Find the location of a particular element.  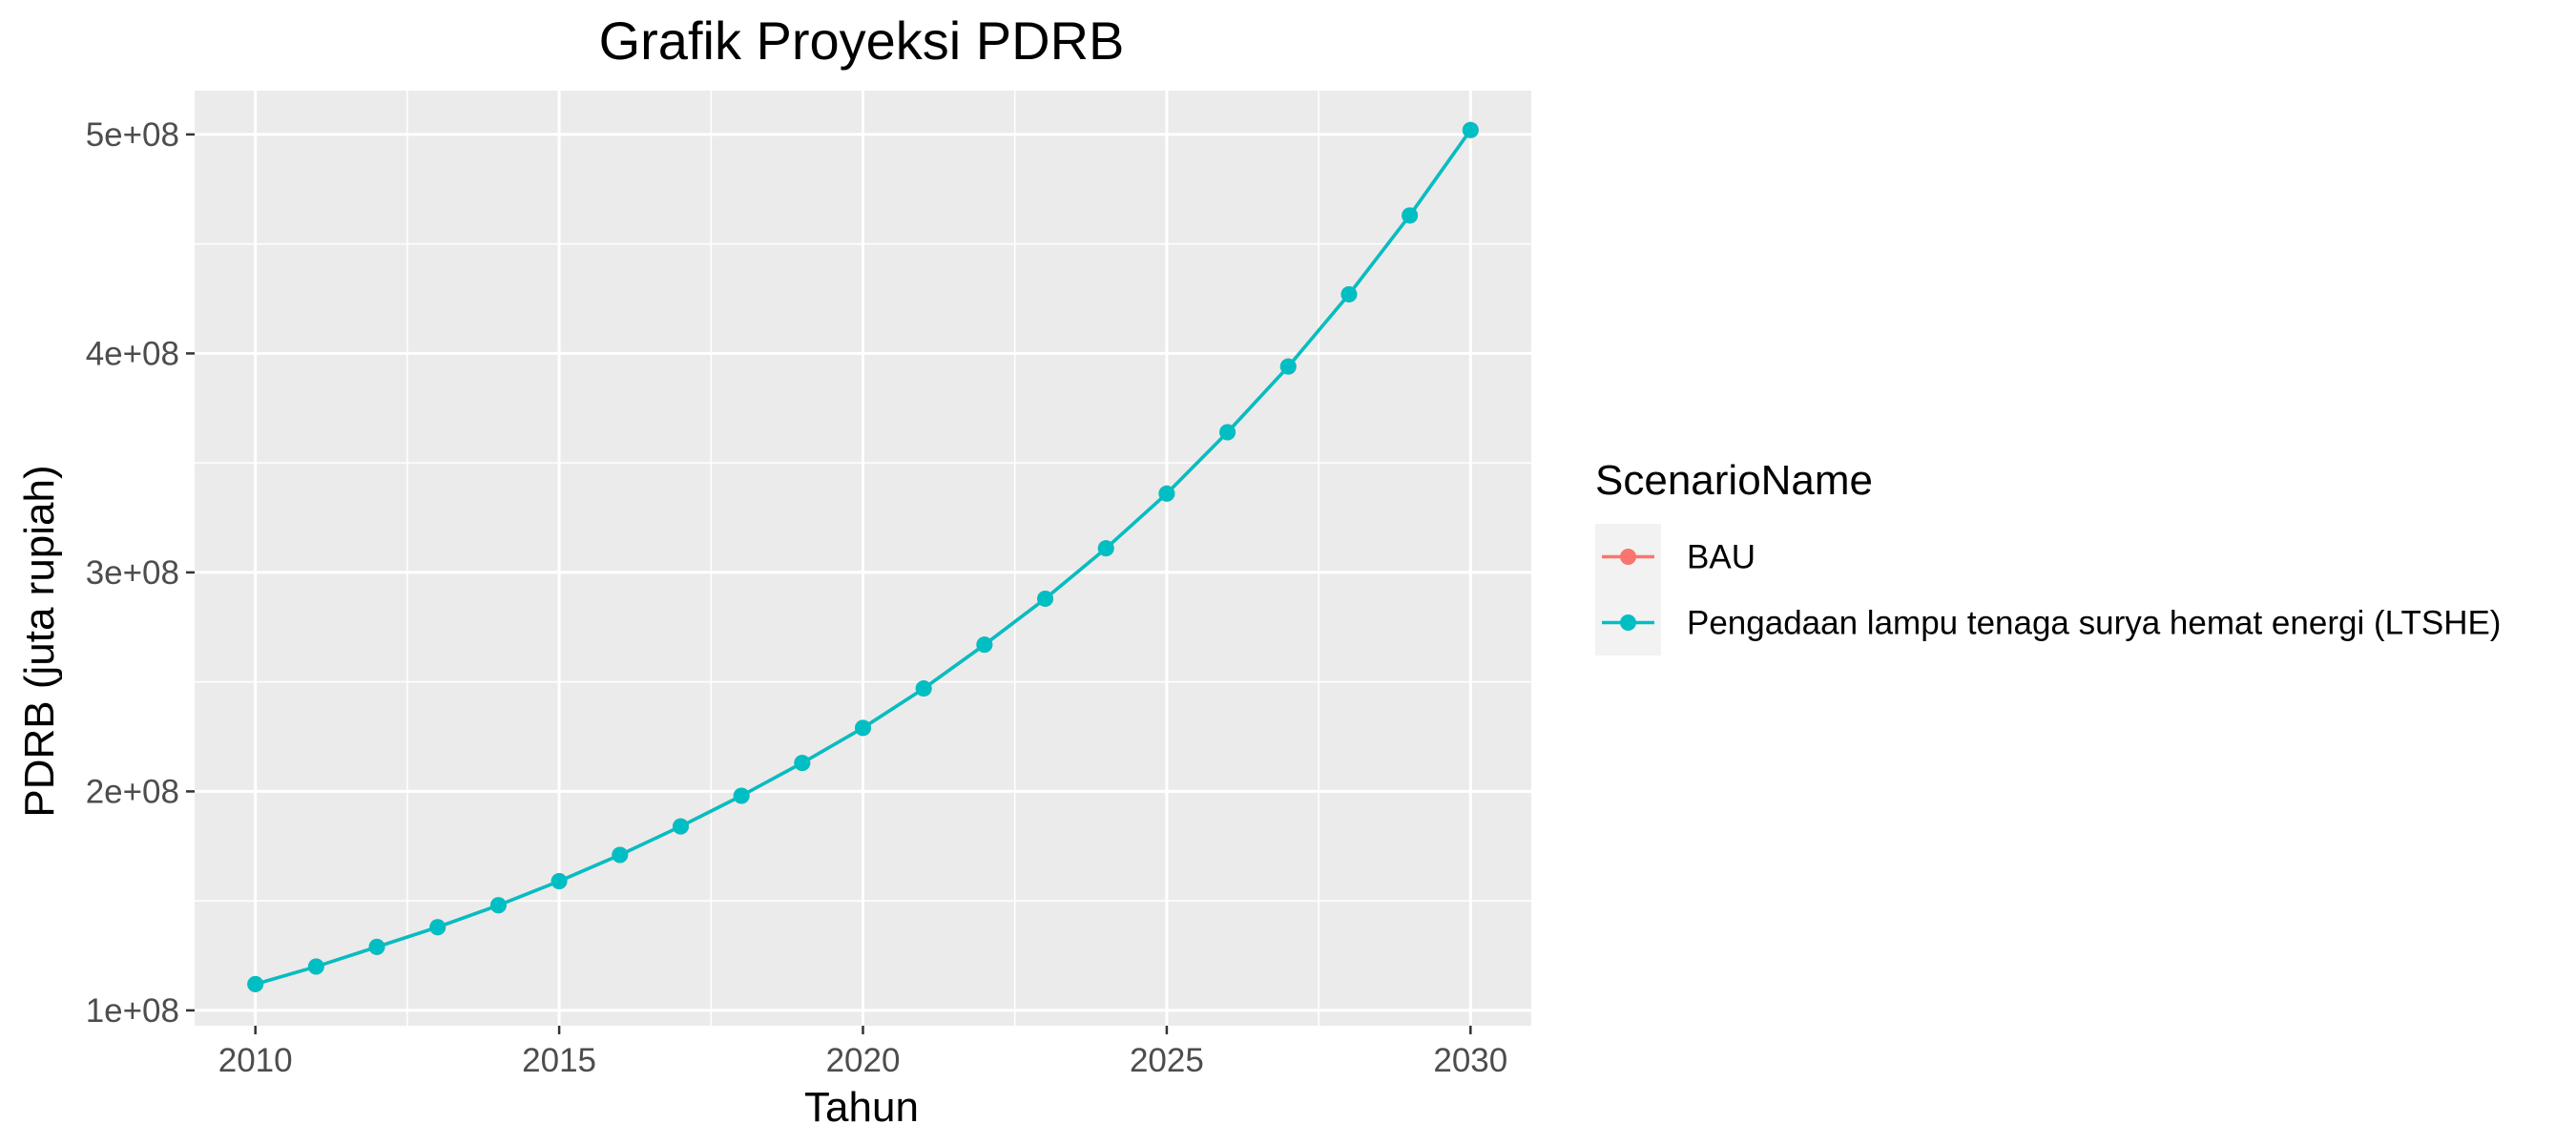

x-tick-label: 2030 is located at coordinates (1470, 1060).